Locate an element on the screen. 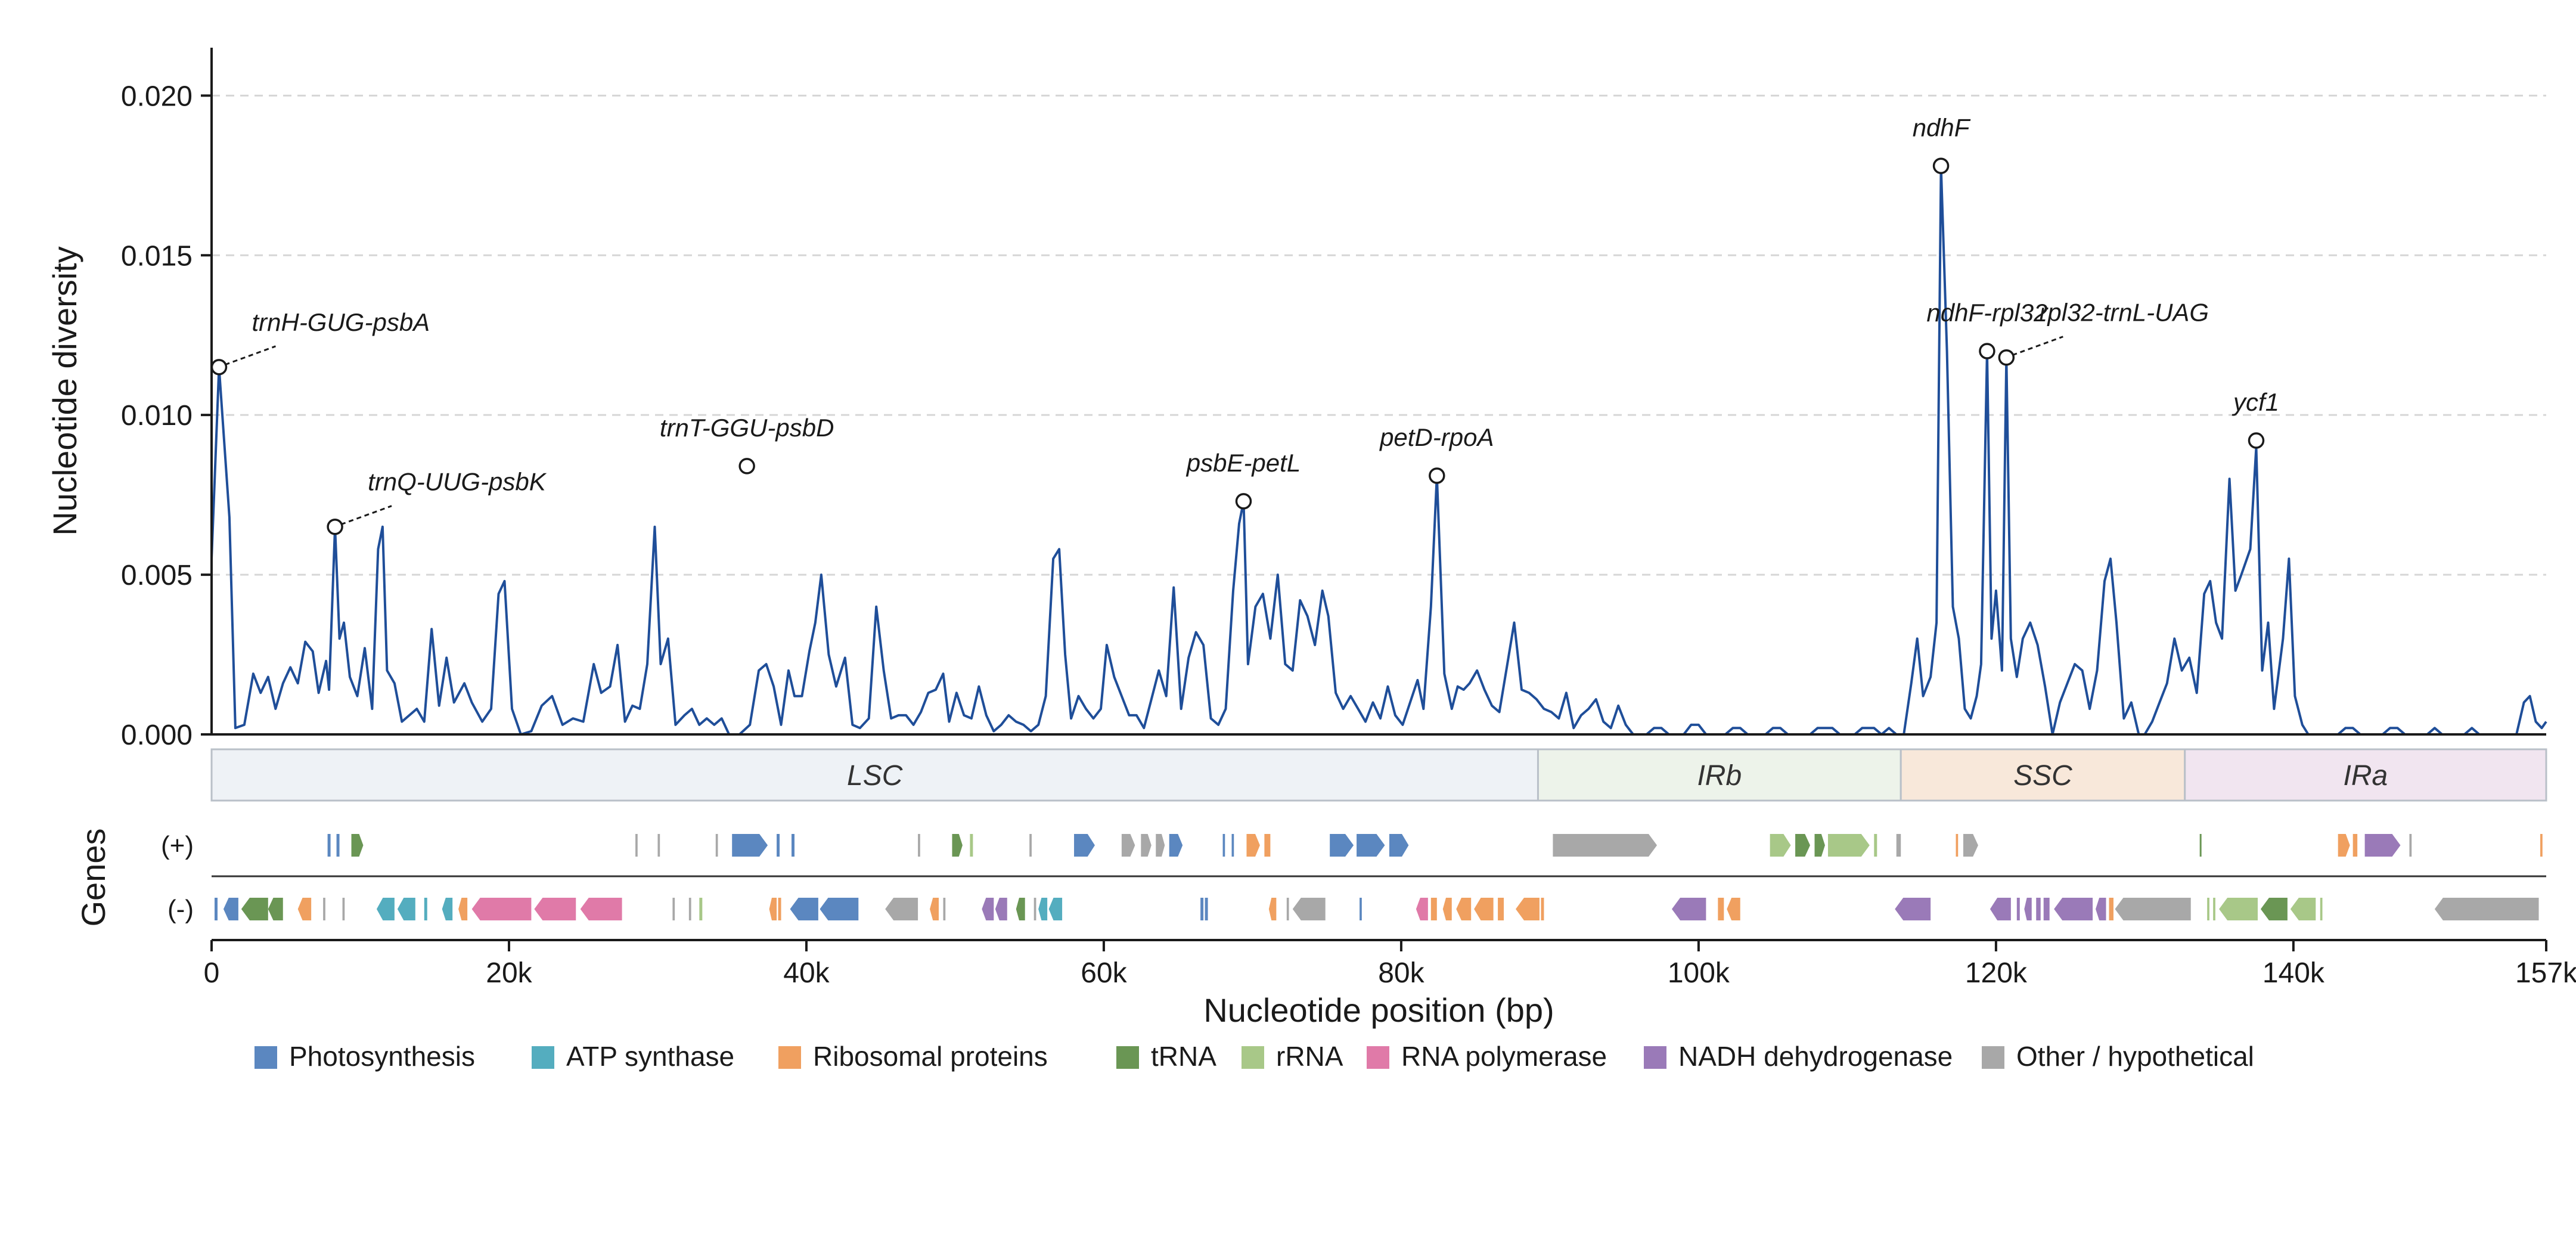 This screenshot has height=1256, width=2576. legend-label: Photosynthesis is located at coordinates (382, 1056).